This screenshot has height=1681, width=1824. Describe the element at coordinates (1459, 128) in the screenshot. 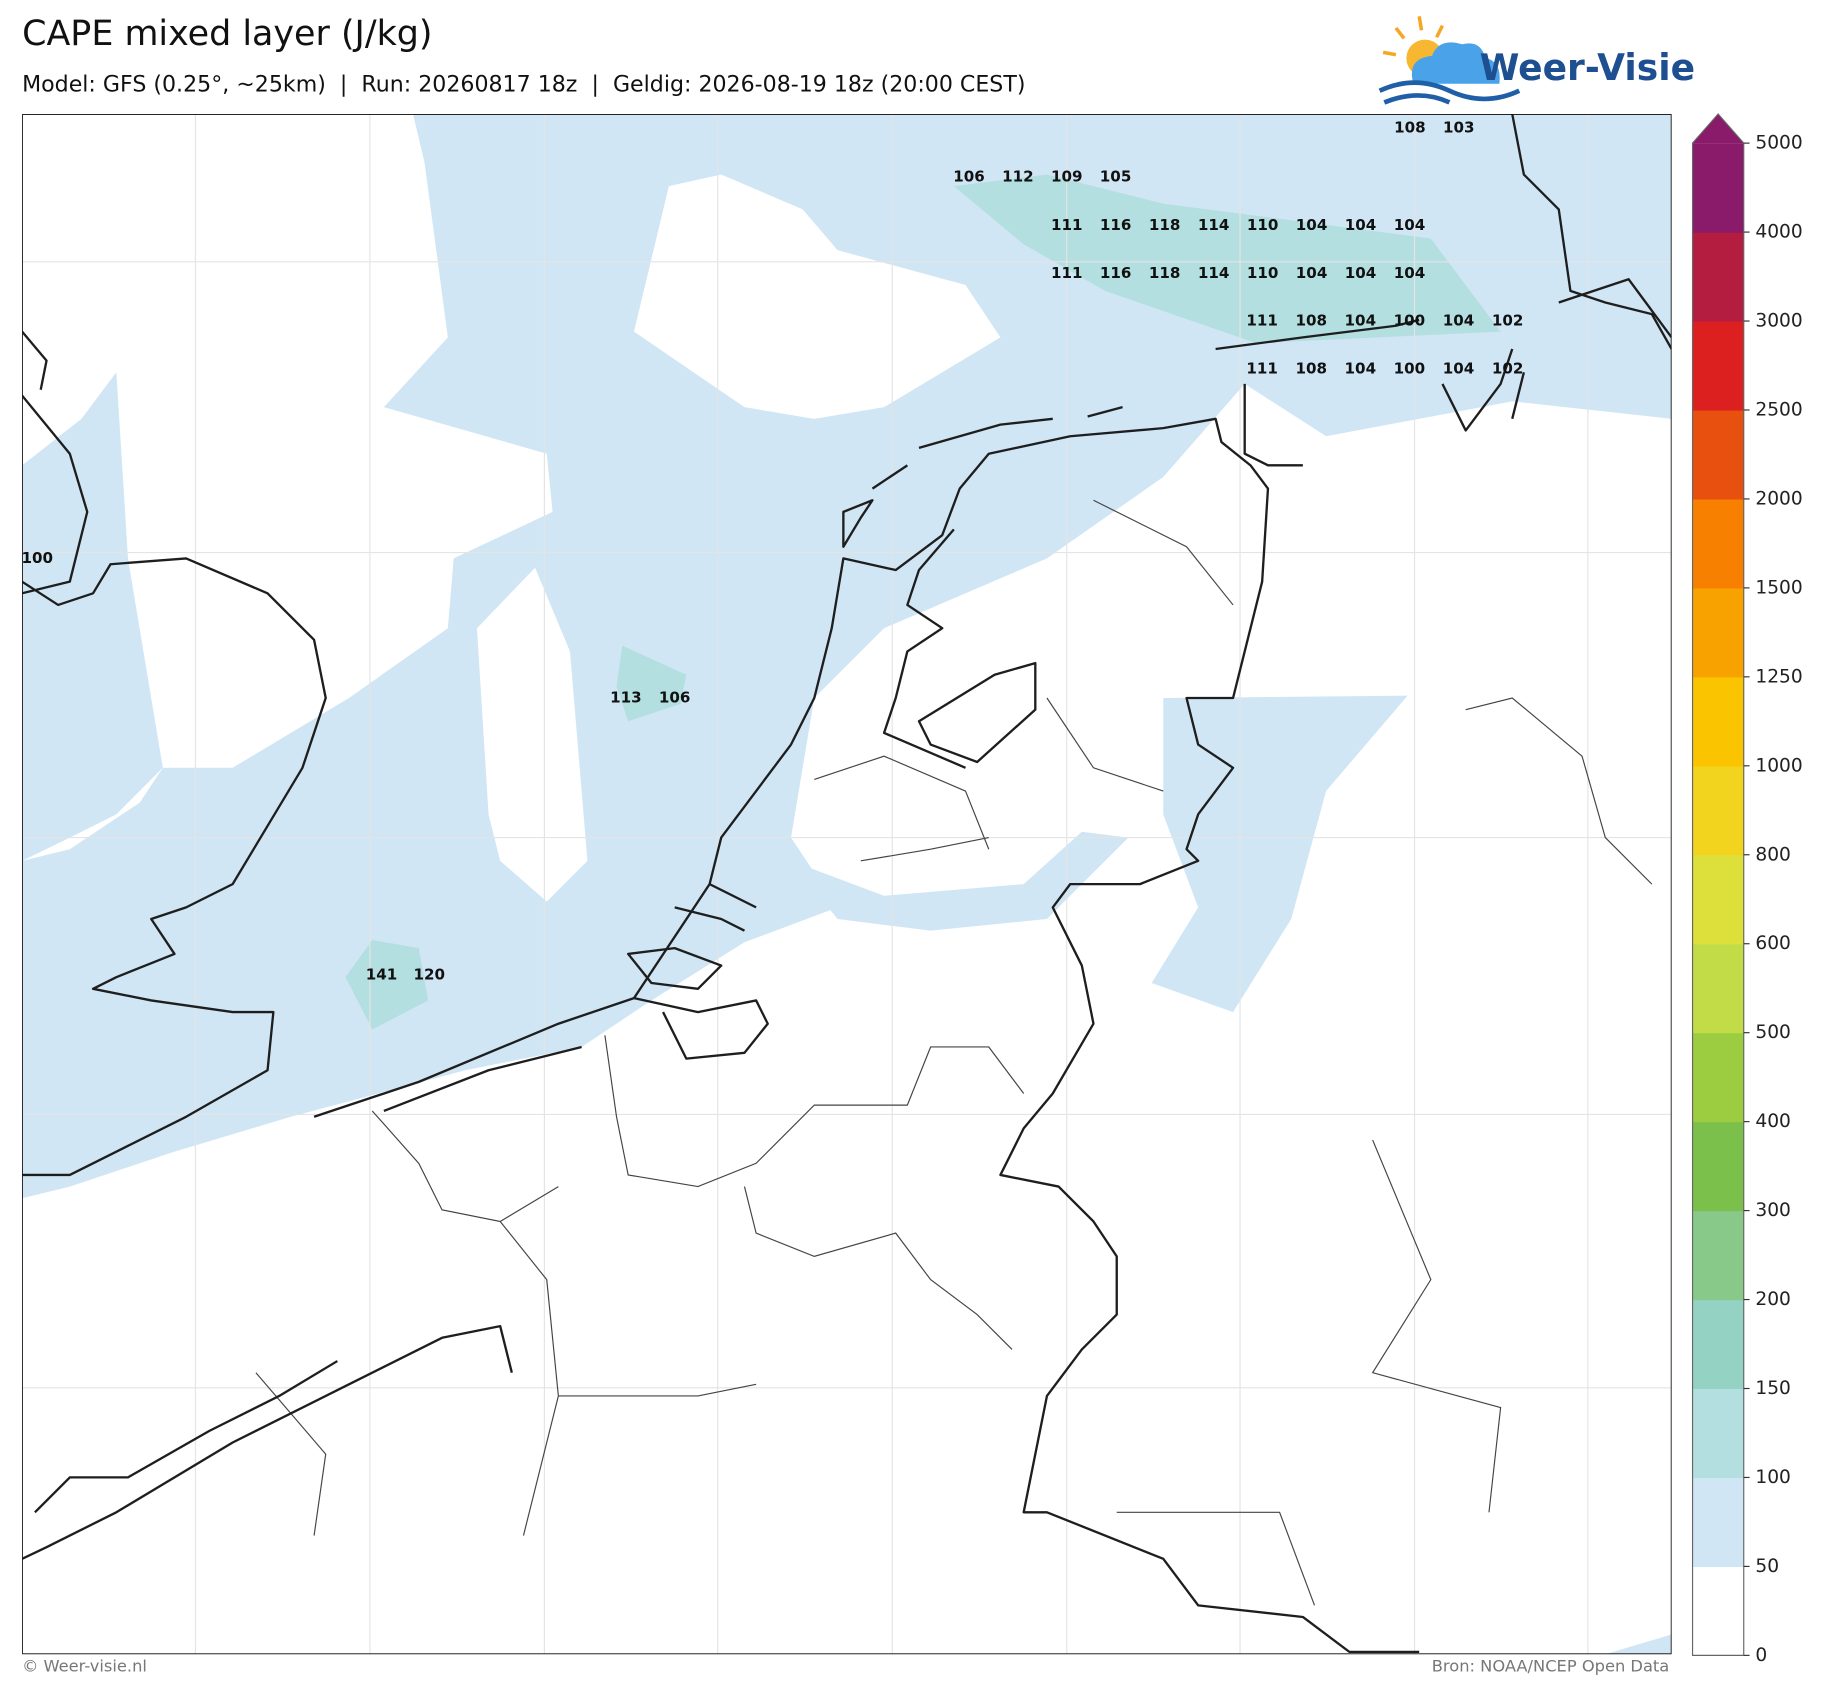

I see `value-label: 103` at that location.